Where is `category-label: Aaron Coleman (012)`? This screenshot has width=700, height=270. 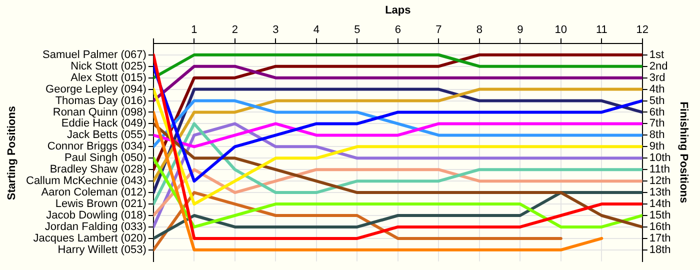
category-label: Aaron Coleman (012) is located at coordinates (93, 192).